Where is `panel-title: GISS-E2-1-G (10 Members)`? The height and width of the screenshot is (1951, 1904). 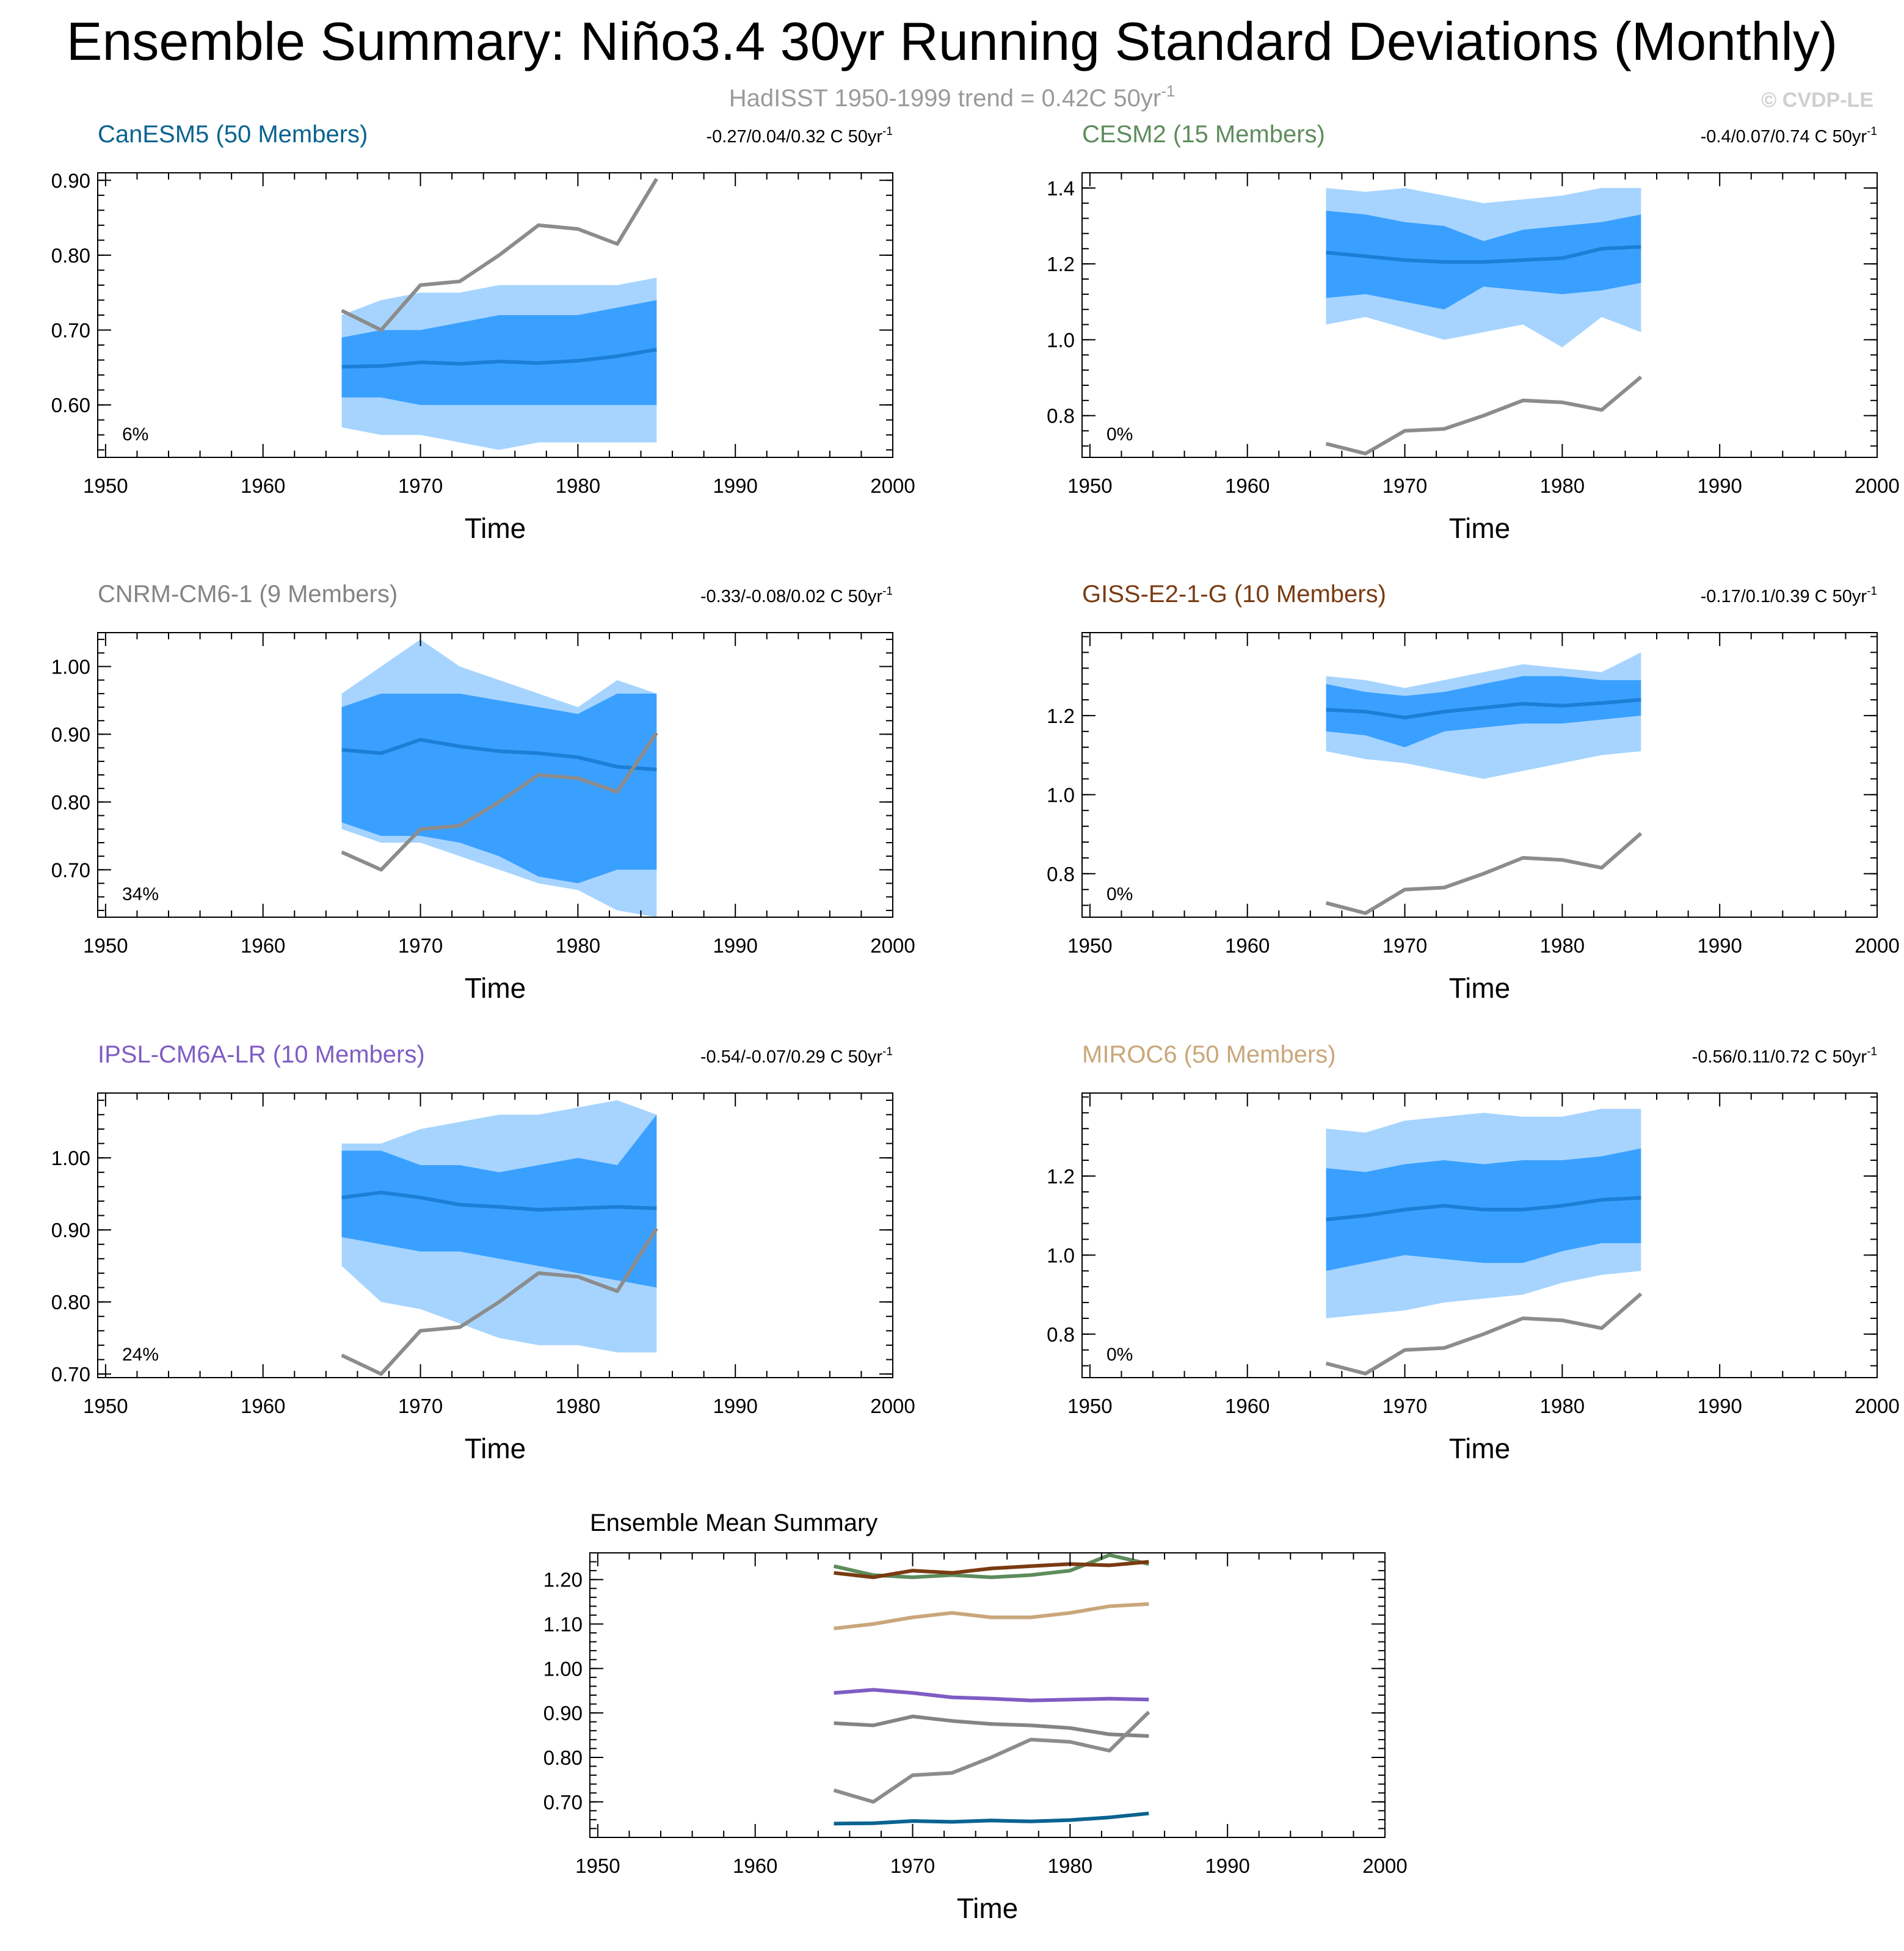 panel-title: GISS-E2-1-G (10 Members) is located at coordinates (1234, 594).